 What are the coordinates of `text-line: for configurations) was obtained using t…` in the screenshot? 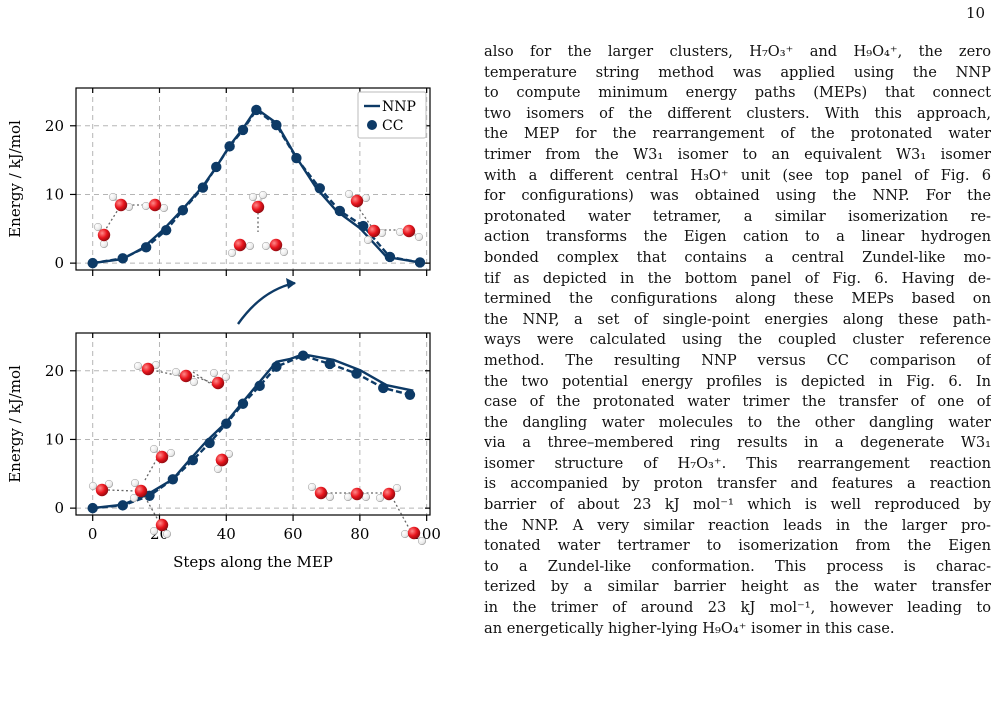 It's located at (737, 196).